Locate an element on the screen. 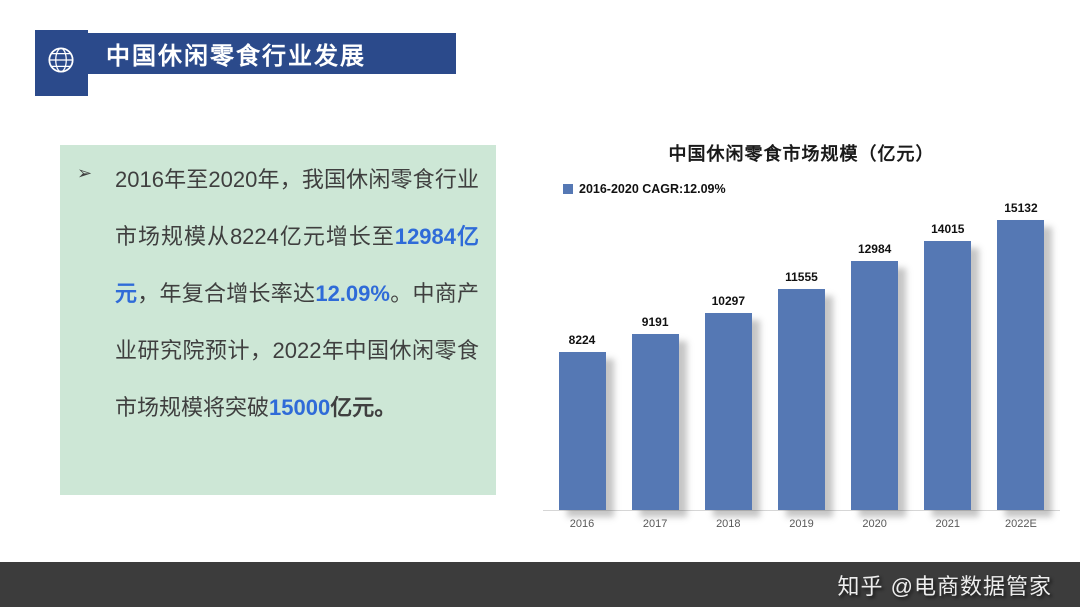 The width and height of the screenshot is (1080, 607). chart-legend: 2016-2020 CAGR: 12.09% is located at coordinates (811, 189).